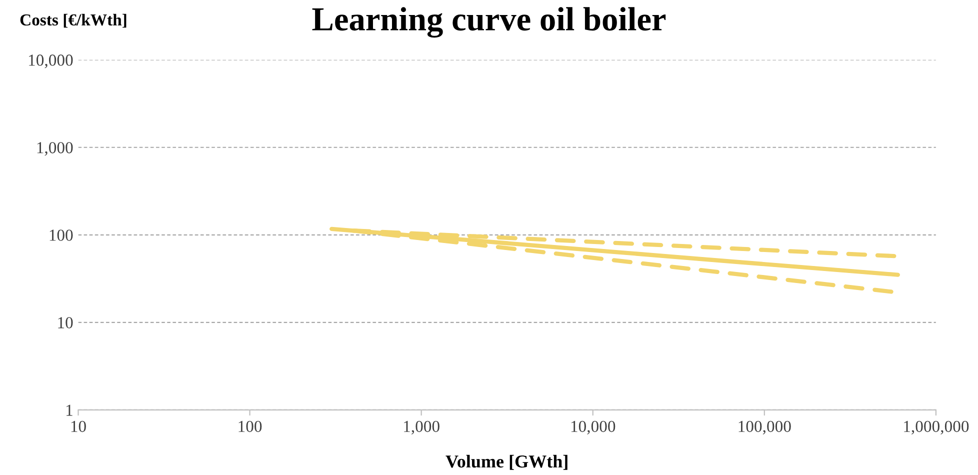  I want to click on y-tick-label: 10,000, so click(51, 61).